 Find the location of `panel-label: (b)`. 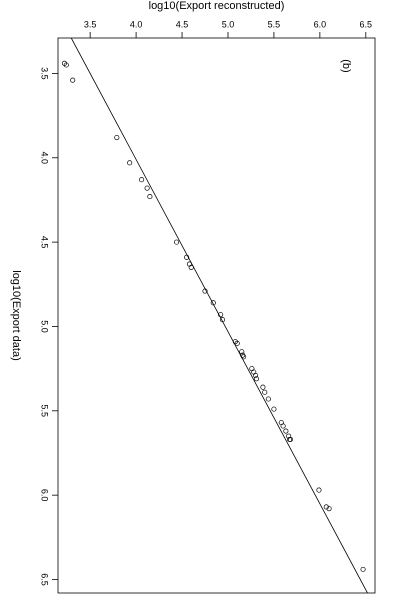

panel-label: (b) is located at coordinates (346, 65).